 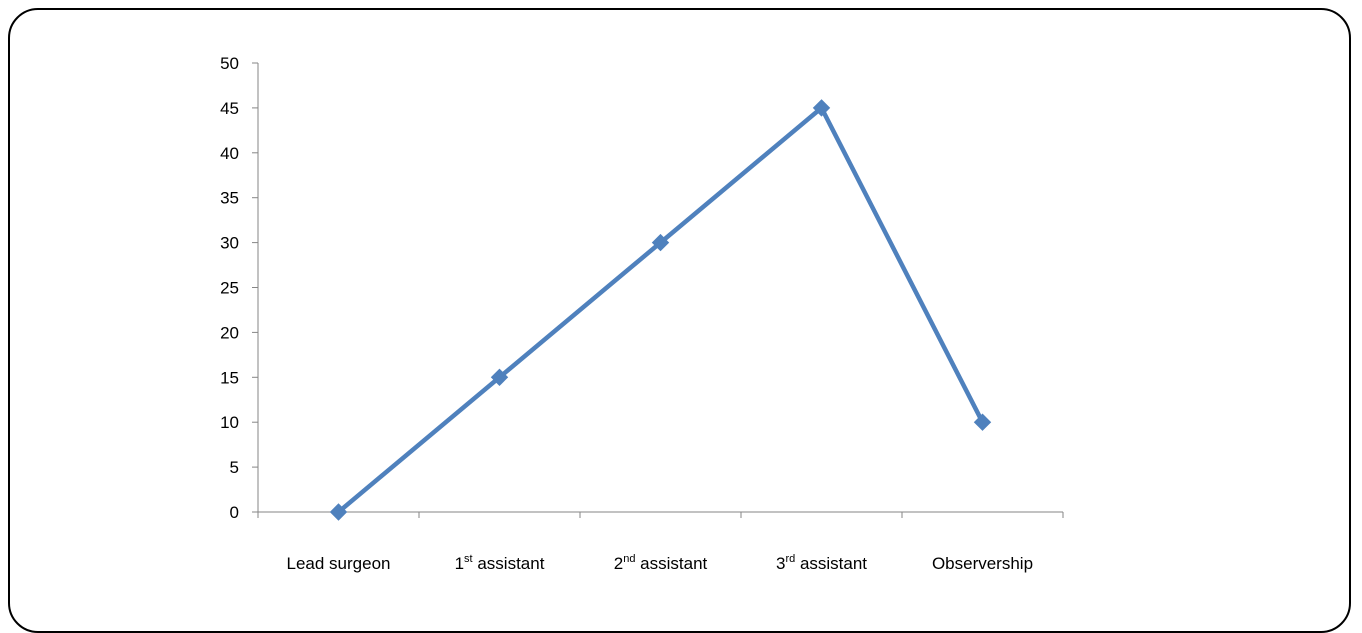 What do you see at coordinates (234, 512) in the screenshot?
I see `y-tick-label: 0` at bounding box center [234, 512].